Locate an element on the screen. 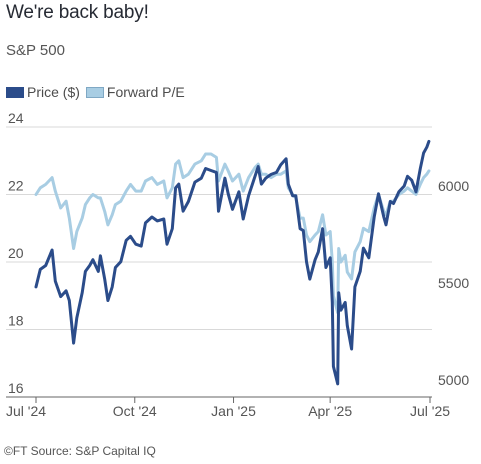  legend-item-forward-pe: Forward P/E is located at coordinates (135, 92).